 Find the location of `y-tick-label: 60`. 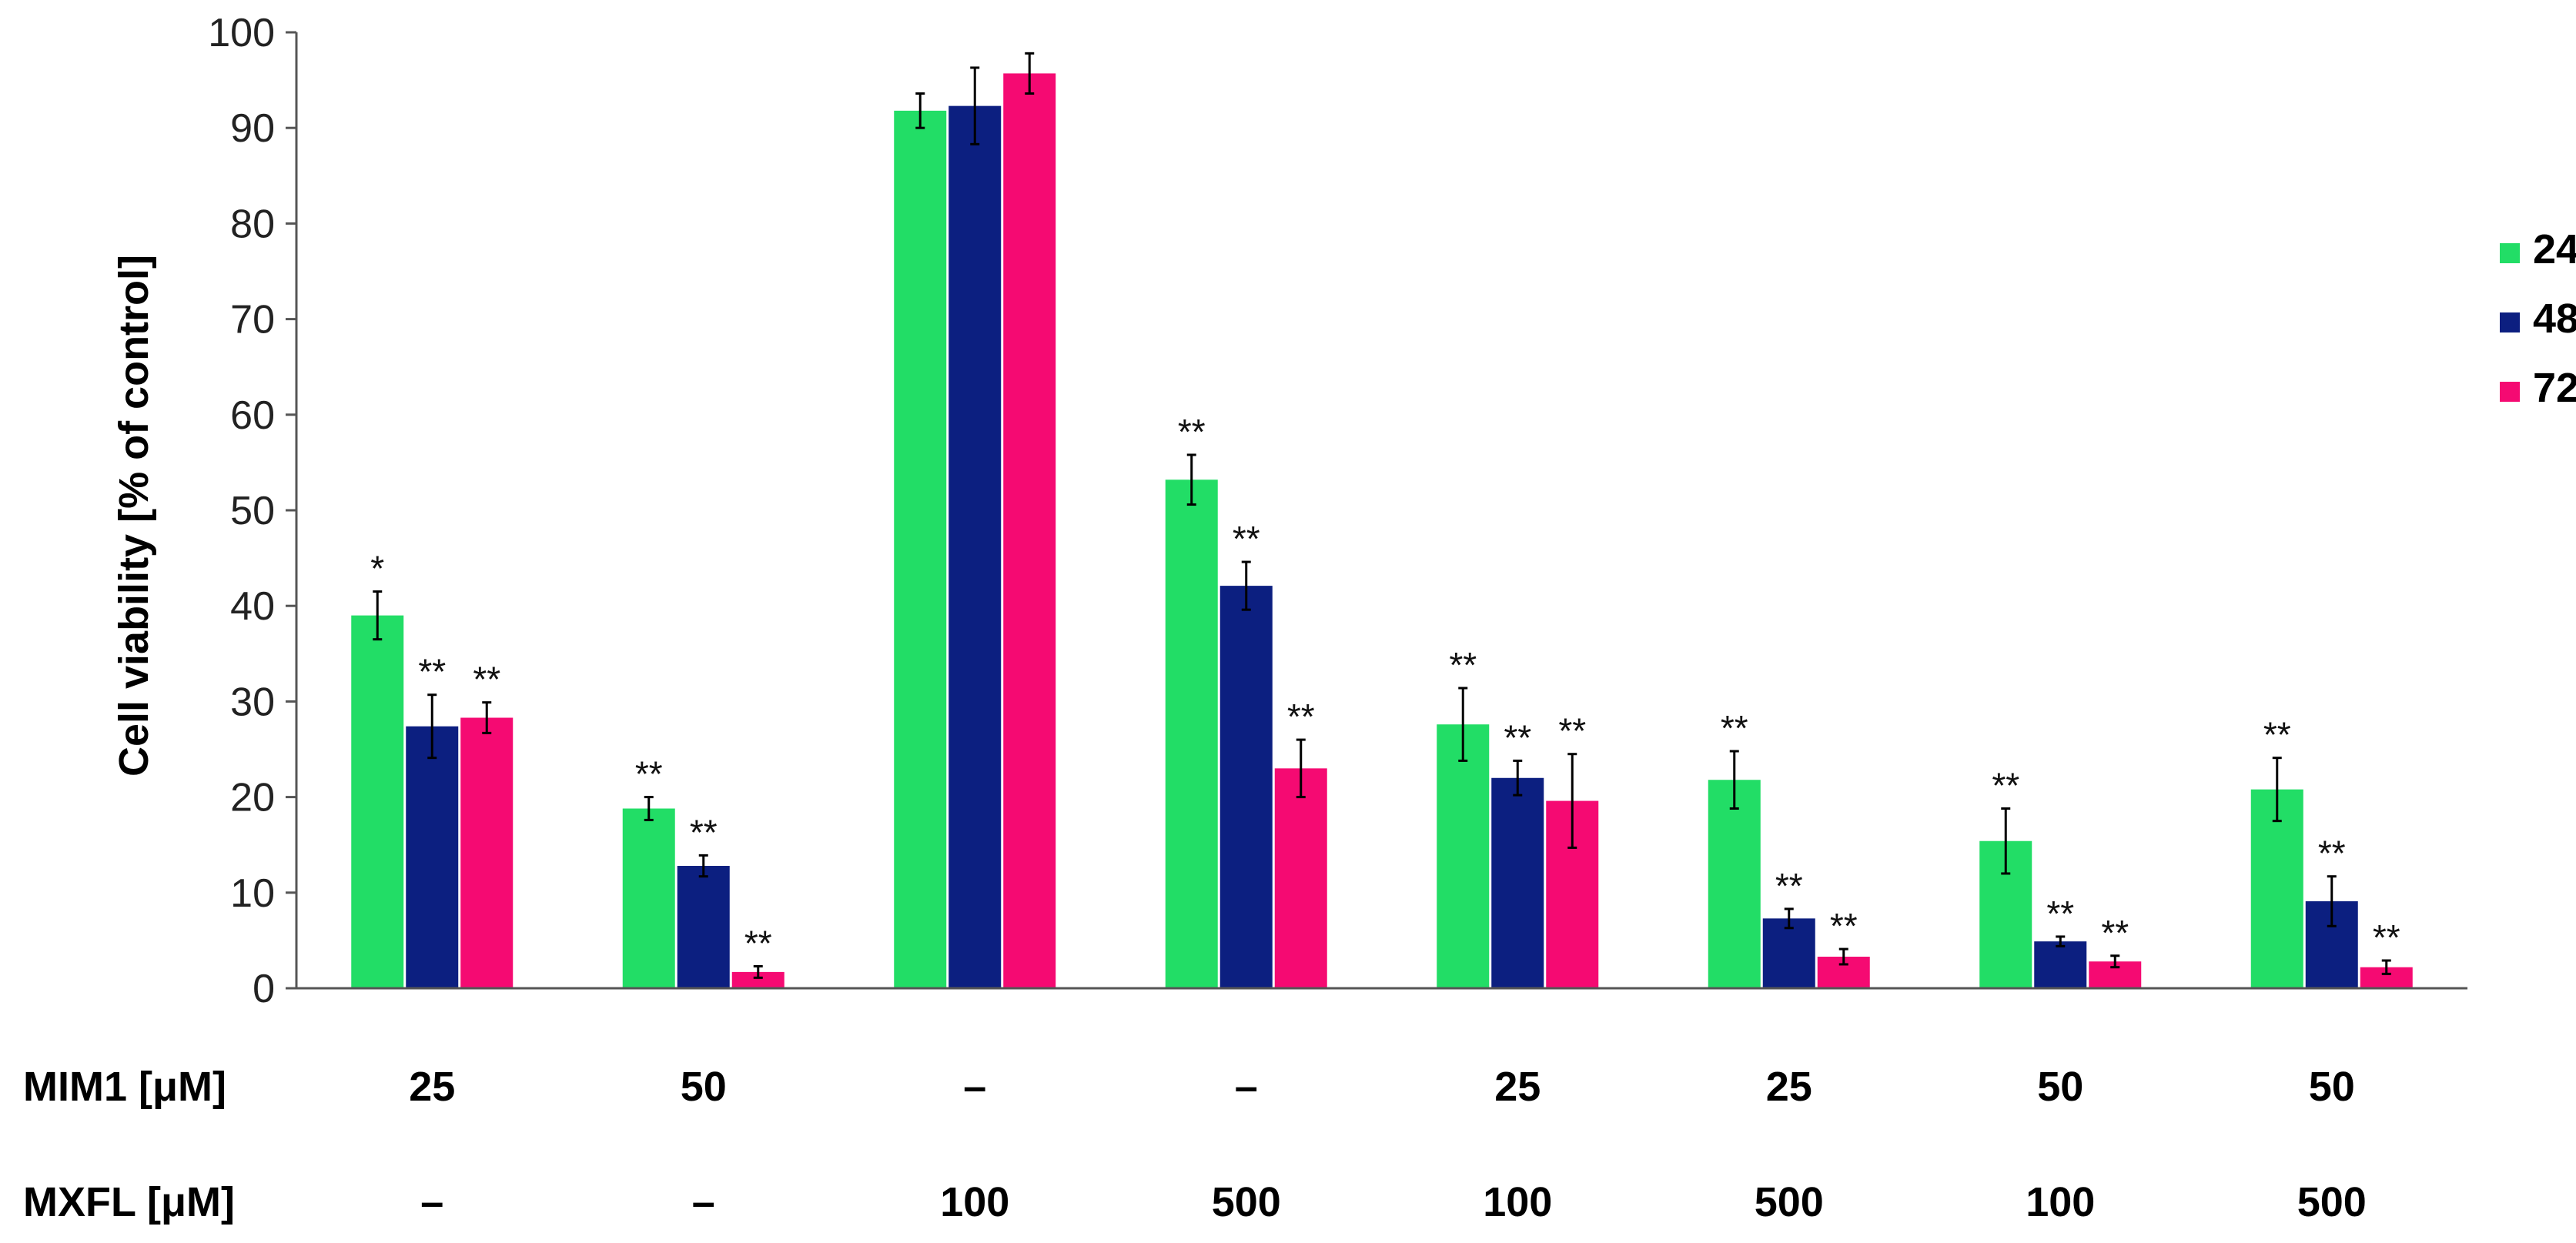

y-tick-label: 60 is located at coordinates (252, 416).